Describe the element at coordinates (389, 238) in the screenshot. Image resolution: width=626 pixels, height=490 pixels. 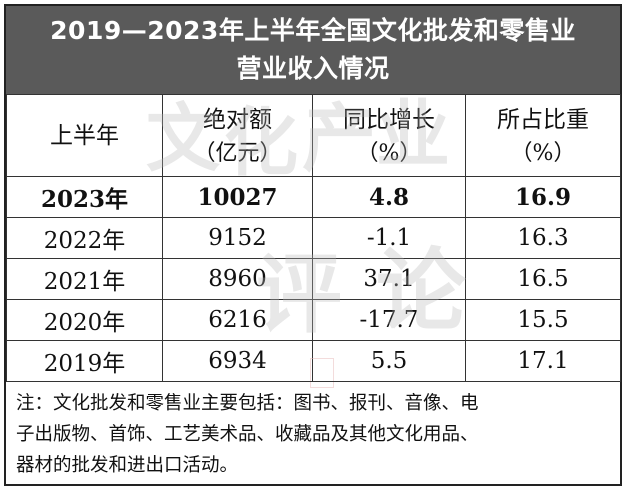
I see `cell-growth: -1.1` at that location.